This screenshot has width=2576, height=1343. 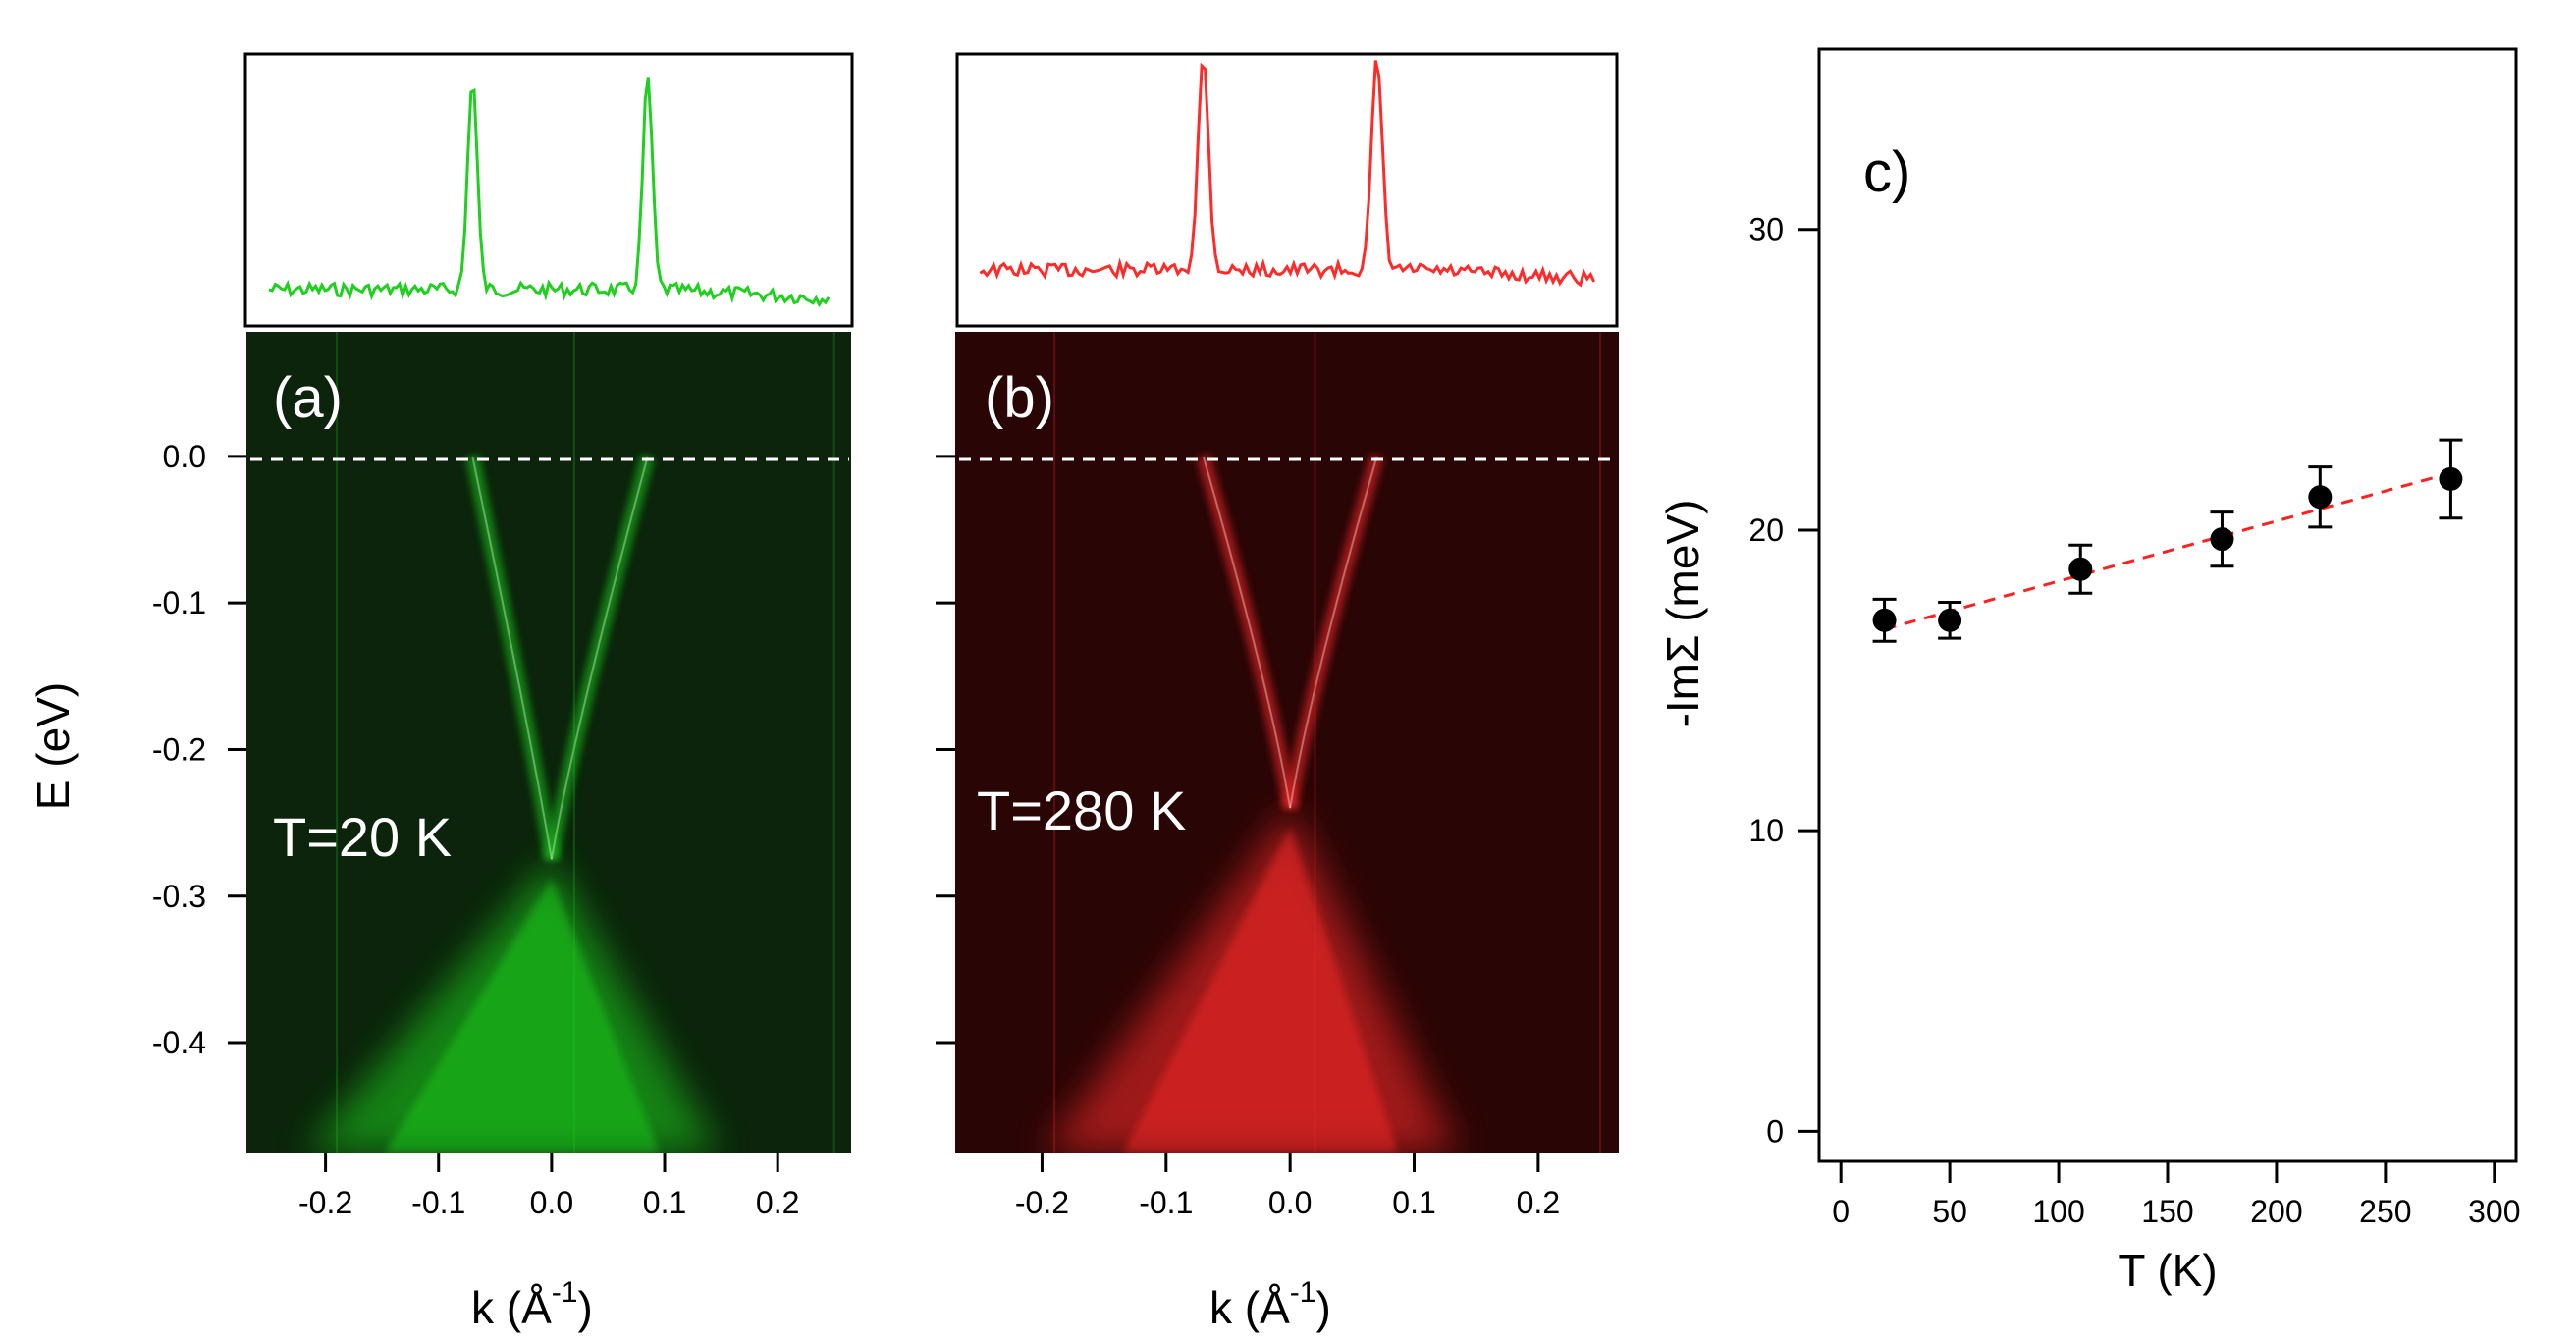 I want to click on y-tick-label-c: 30, so click(x=1766, y=229).